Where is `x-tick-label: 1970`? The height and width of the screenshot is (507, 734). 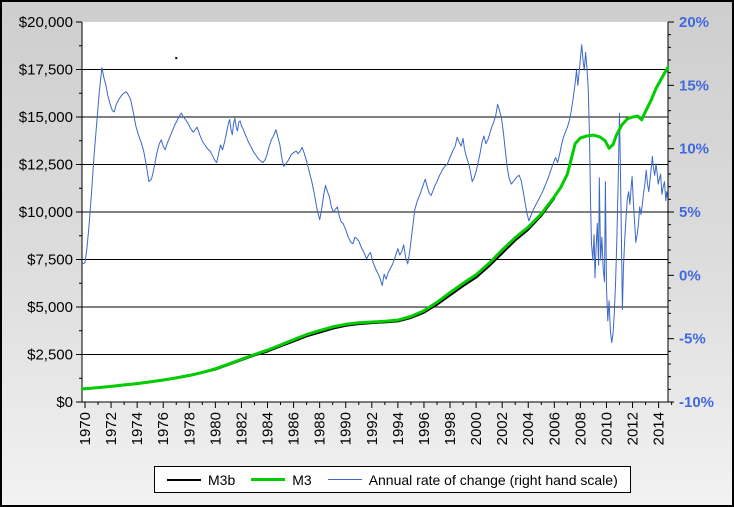
x-tick-label: 1970 is located at coordinates (85, 428).